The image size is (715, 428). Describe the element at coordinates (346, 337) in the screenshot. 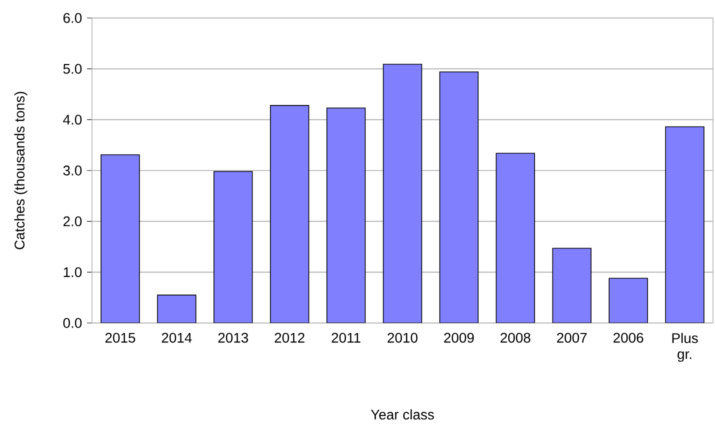

I see `x-tick-label: 2011` at that location.